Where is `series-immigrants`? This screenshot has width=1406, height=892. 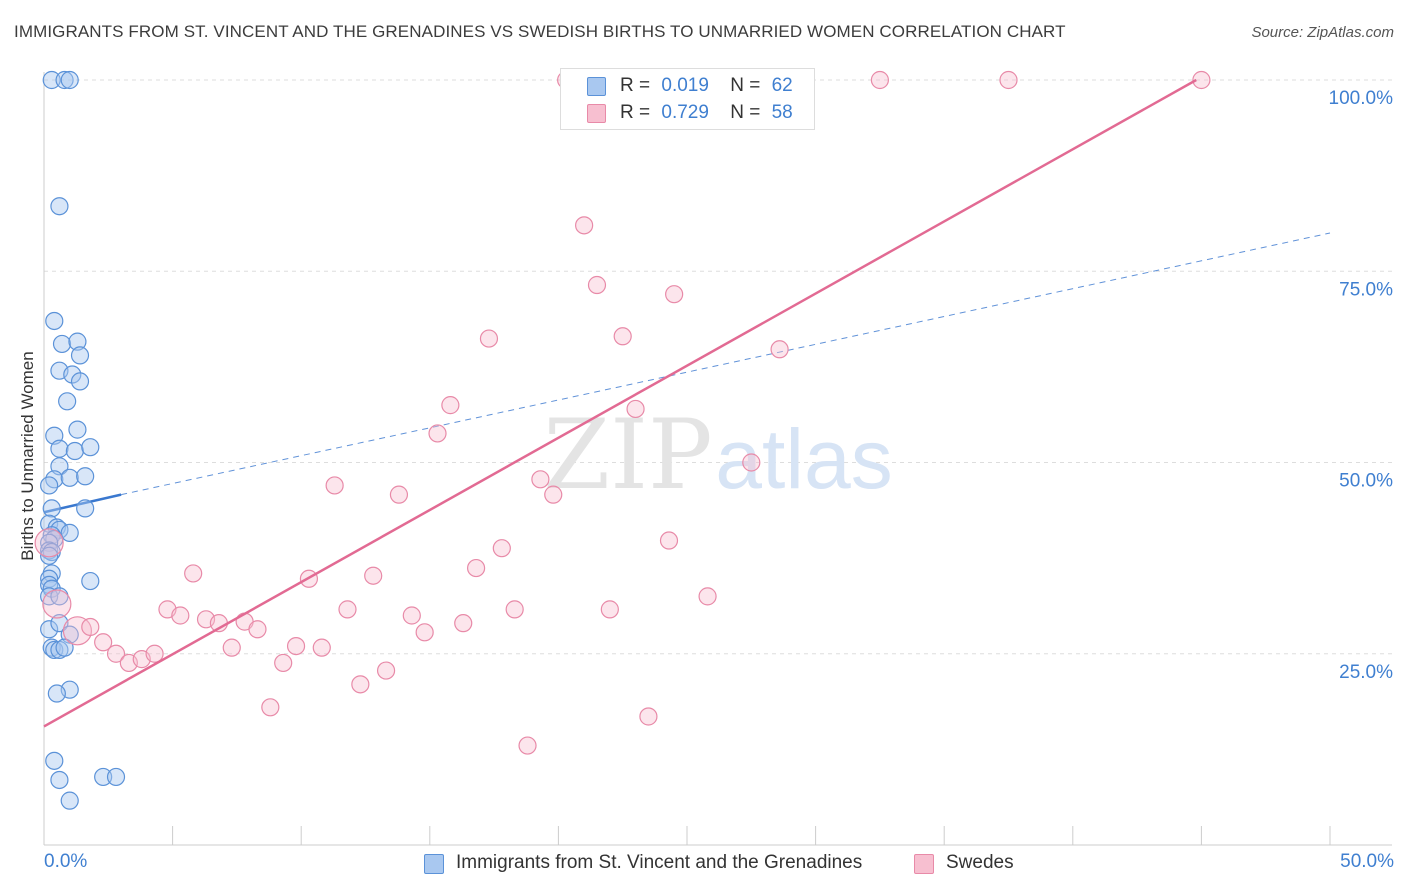 series-immigrants is located at coordinates (83, 440).